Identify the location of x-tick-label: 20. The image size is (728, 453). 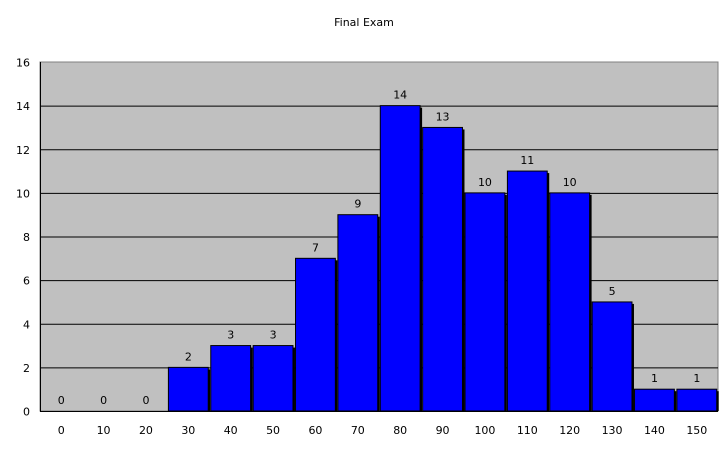
(146, 430).